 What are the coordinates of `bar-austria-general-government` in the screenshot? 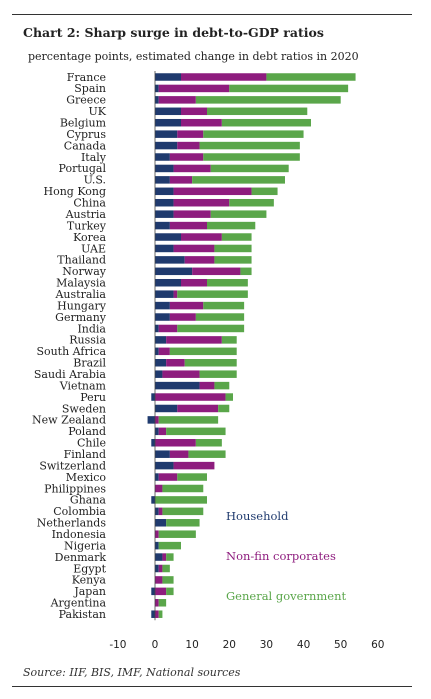 It's located at (238, 214).